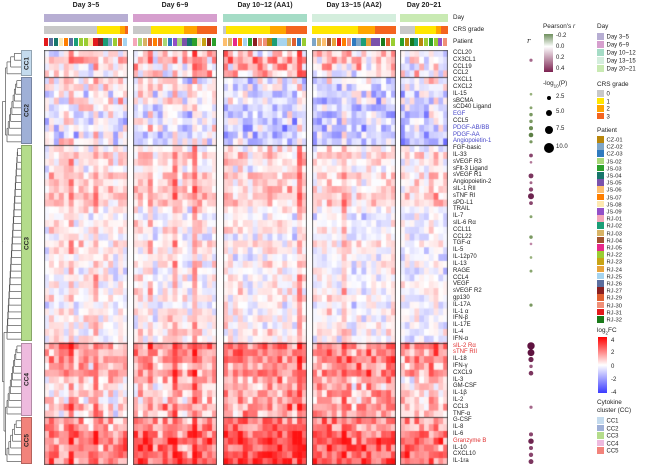  I want to click on logp-legend-label: 5.0, so click(560, 112).